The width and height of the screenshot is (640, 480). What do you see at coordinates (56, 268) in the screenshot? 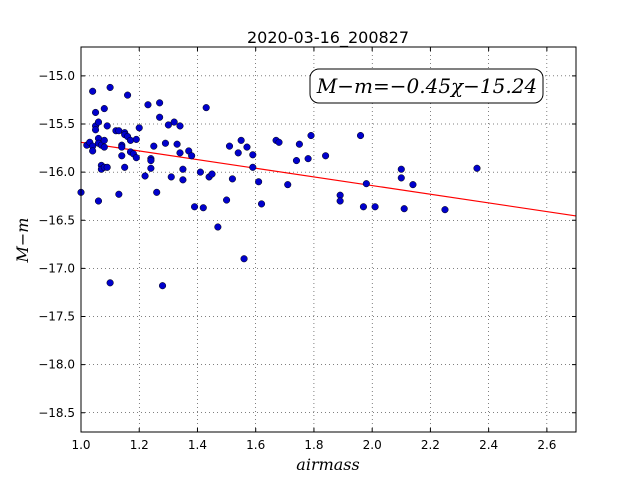
I see `y-tick-label: −17.0` at bounding box center [56, 268].